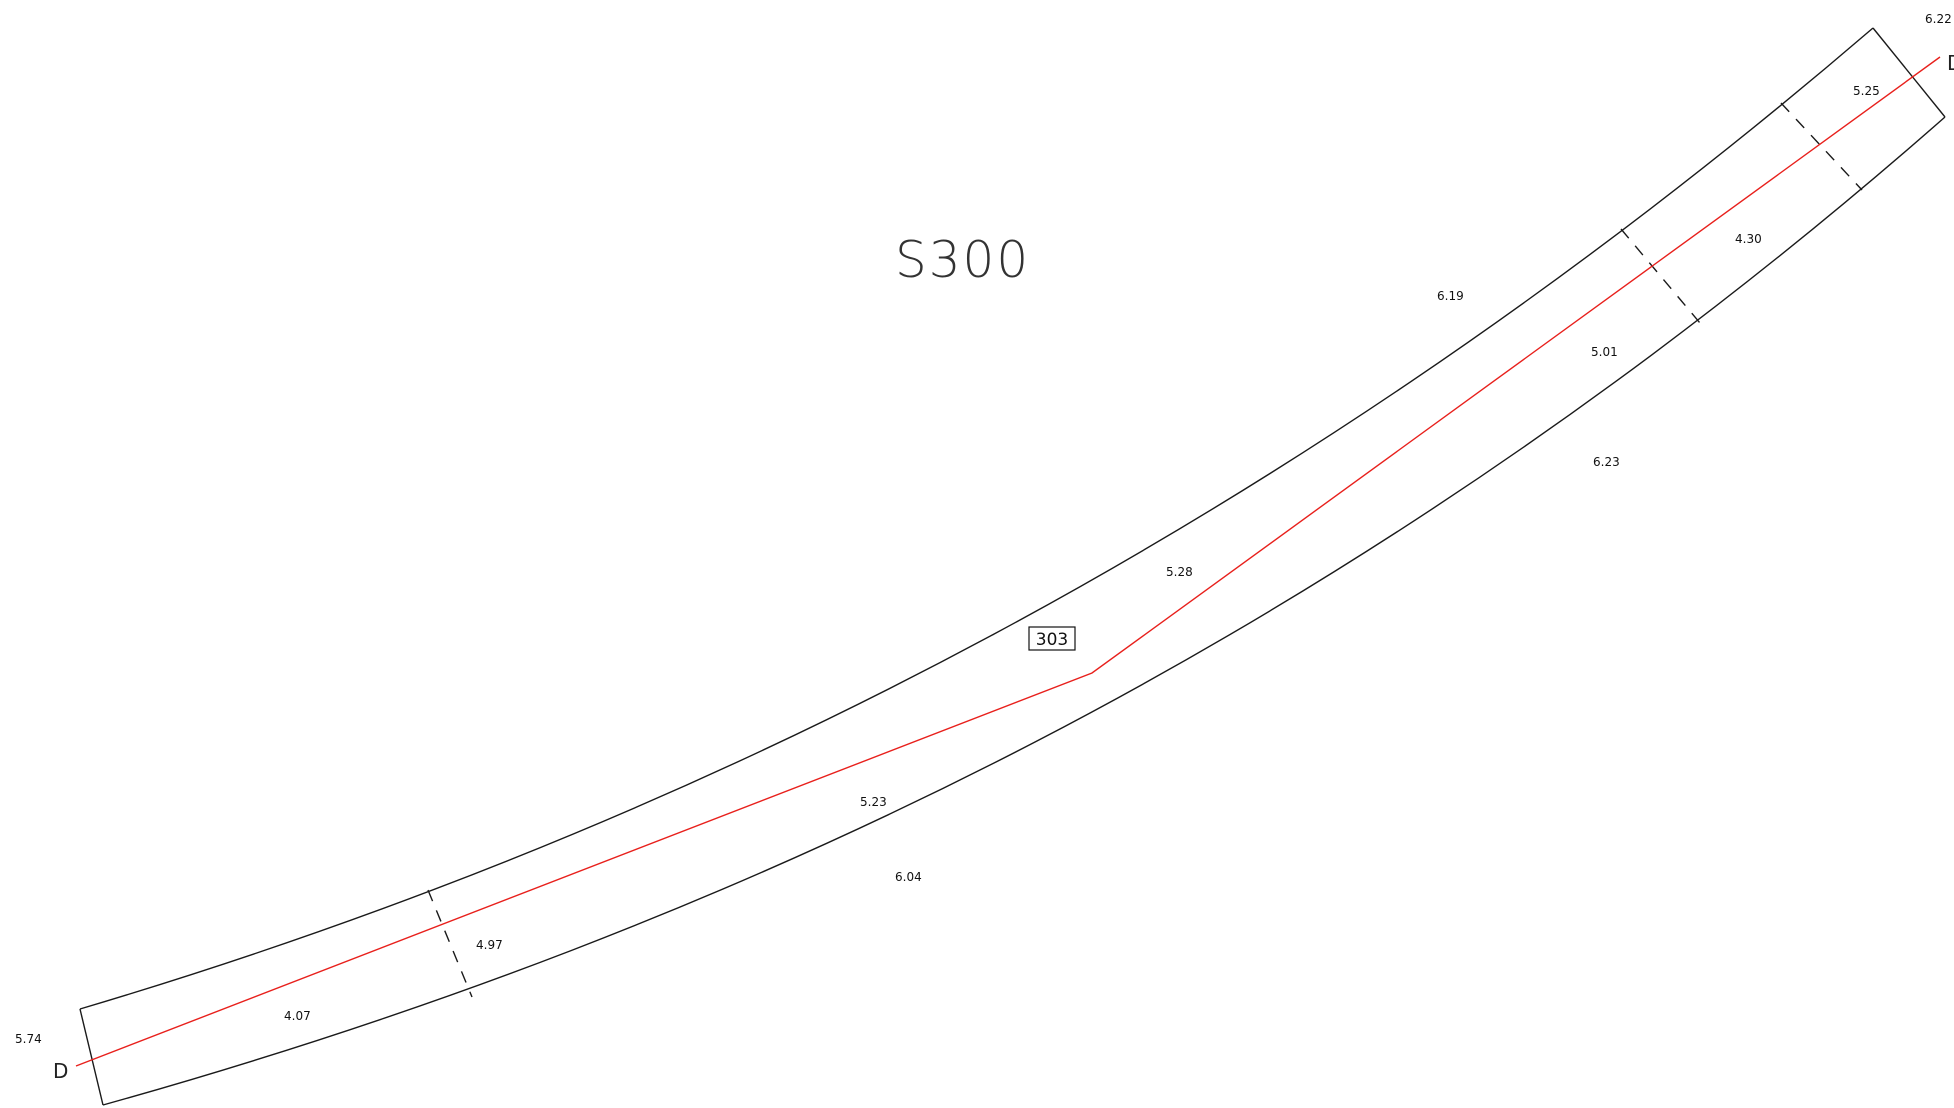  I want to click on section-mark-end: D, so click(1950, 63).